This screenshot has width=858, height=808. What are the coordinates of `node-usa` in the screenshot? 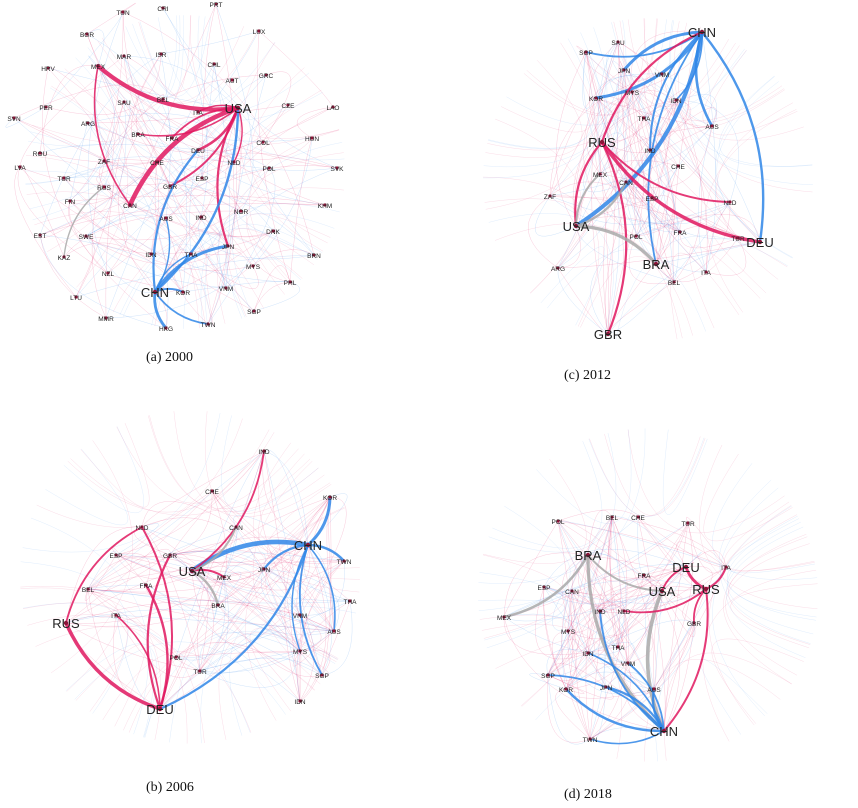 It's located at (576, 226).